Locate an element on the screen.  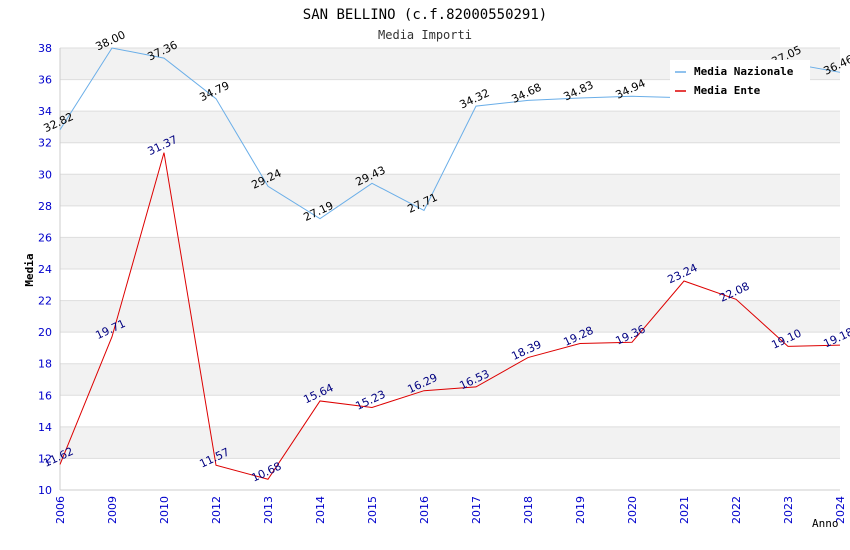
x-tick-label: 2019 is located at coordinates (580, 510).